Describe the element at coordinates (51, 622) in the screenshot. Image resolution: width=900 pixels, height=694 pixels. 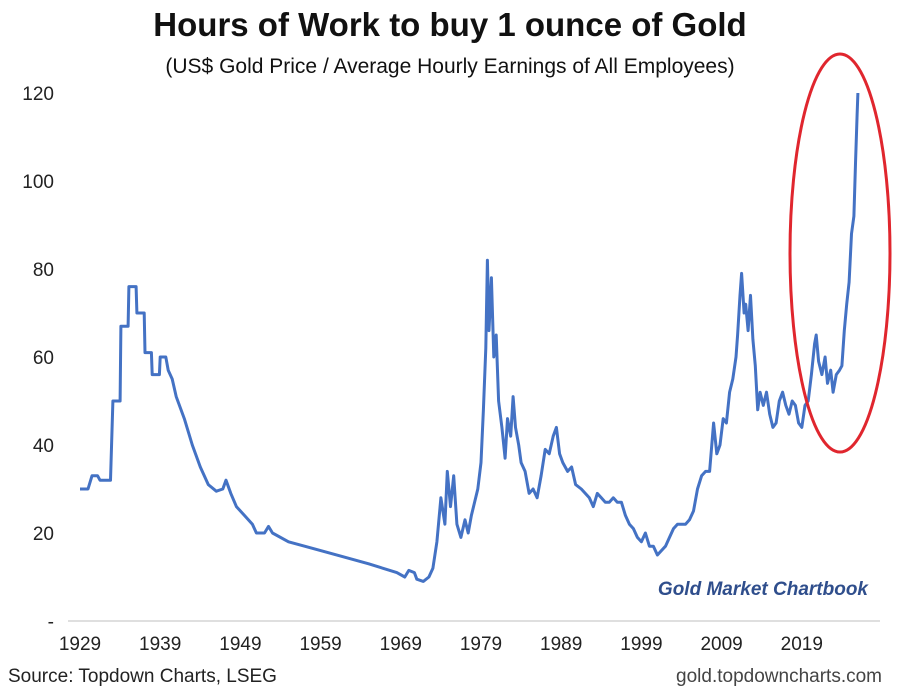
I see `y-tick-label: -` at that location.